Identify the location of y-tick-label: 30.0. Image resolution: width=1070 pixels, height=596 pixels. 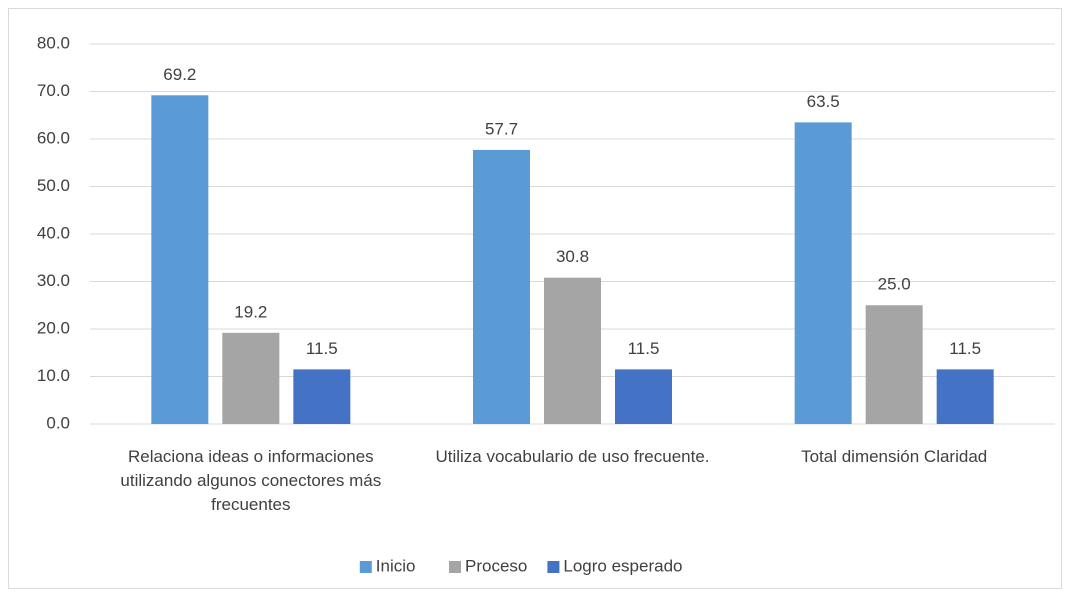
(53, 280).